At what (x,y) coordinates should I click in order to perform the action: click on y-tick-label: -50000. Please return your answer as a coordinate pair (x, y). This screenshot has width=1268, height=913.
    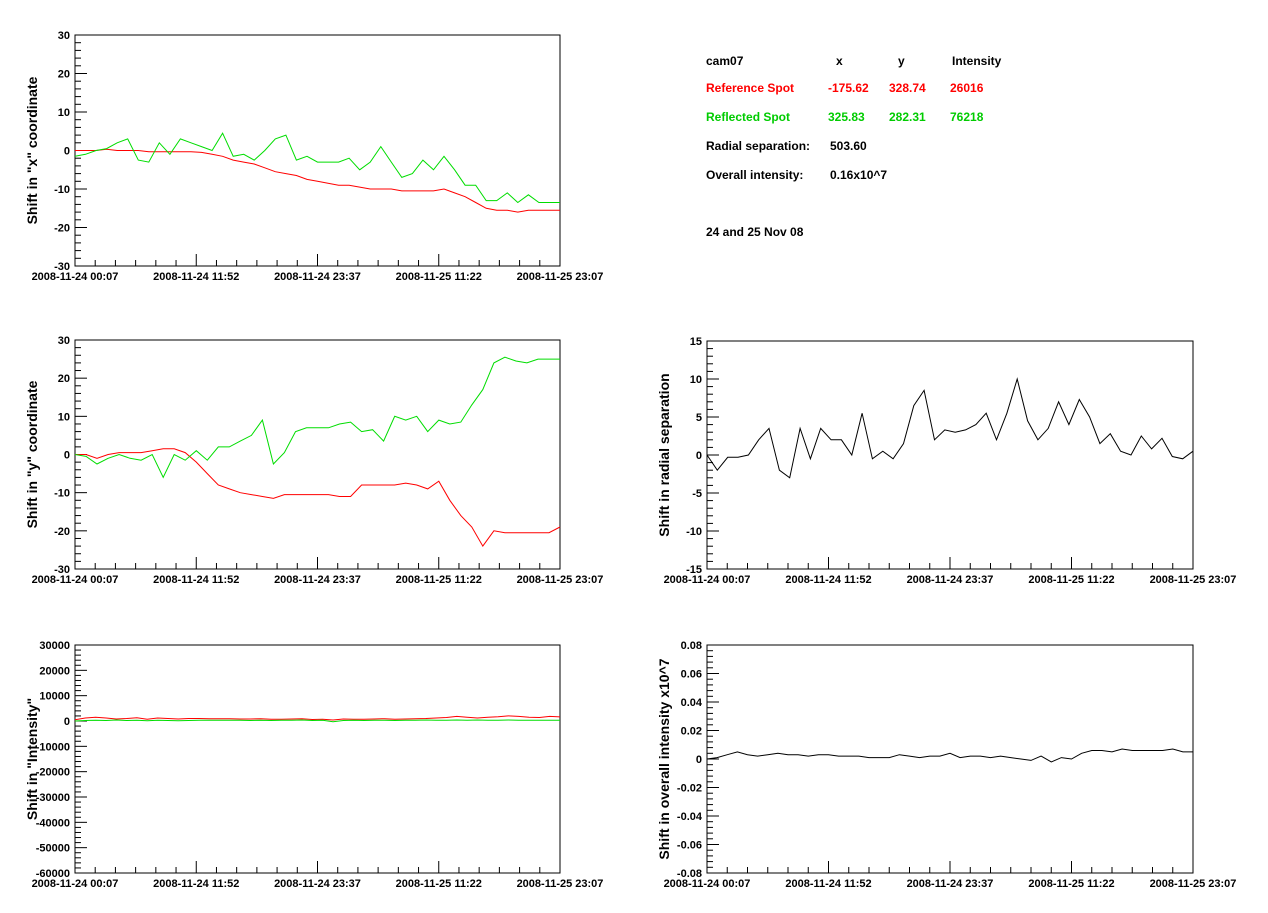
    Looking at the image, I should click on (53, 849).